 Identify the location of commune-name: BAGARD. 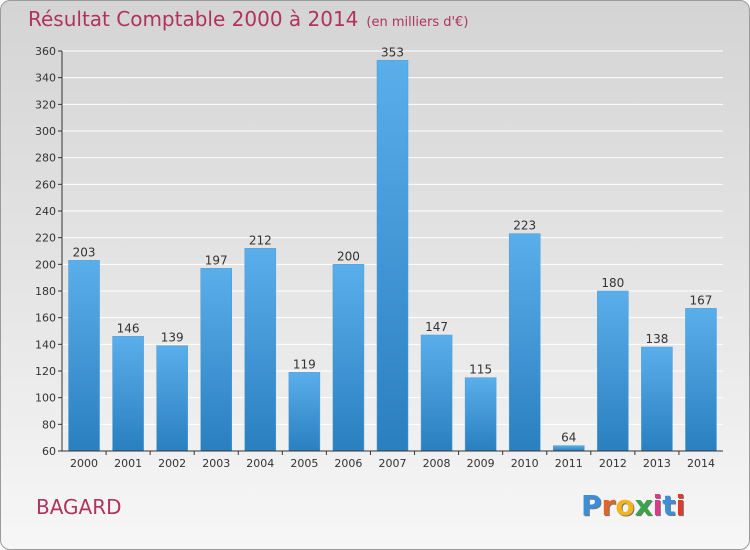
(79, 507).